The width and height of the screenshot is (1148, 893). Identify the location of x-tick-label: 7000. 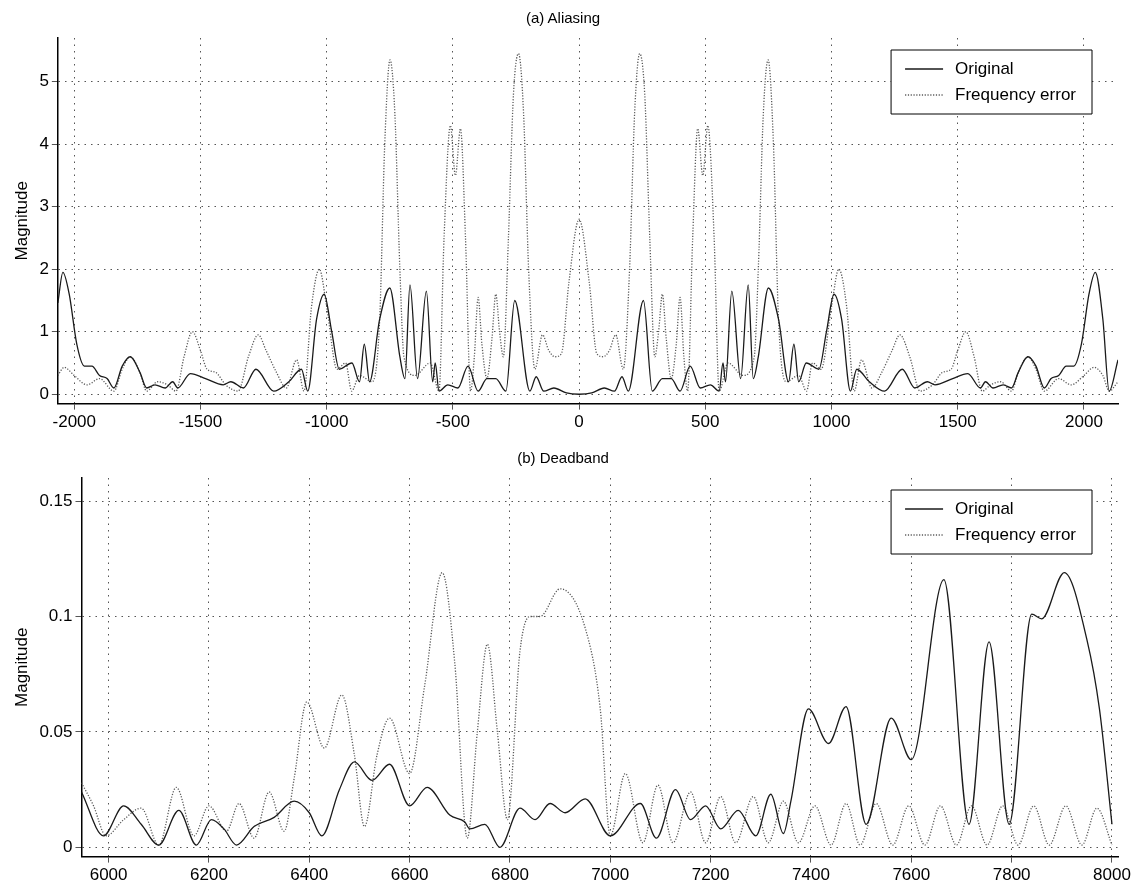
(610, 875).